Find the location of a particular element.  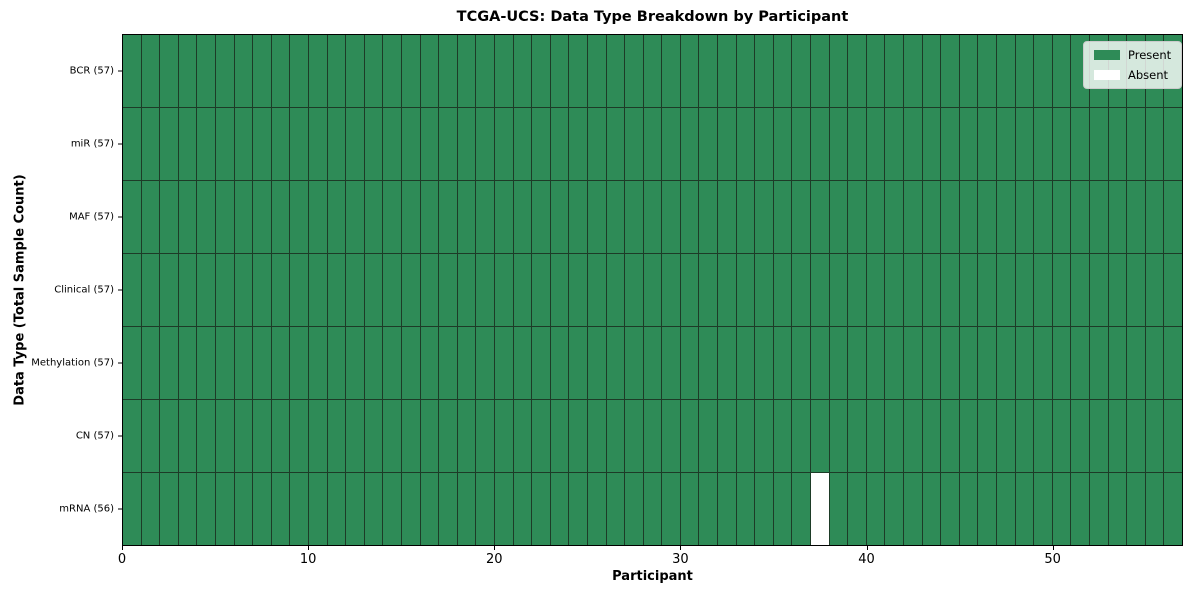

y-tick-label: CN (57) is located at coordinates (94, 436).